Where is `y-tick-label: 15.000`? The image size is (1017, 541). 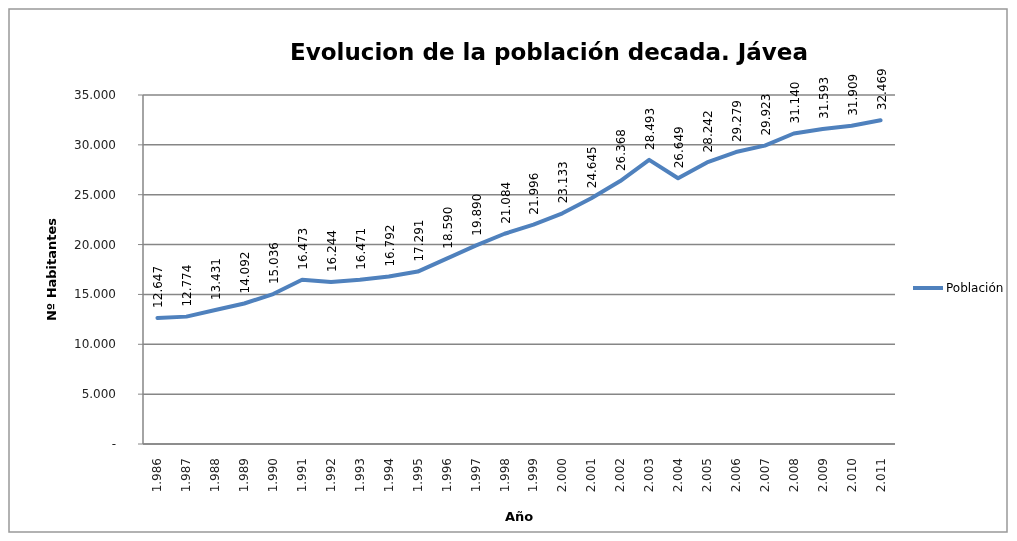 y-tick-label: 15.000 is located at coordinates (95, 294).